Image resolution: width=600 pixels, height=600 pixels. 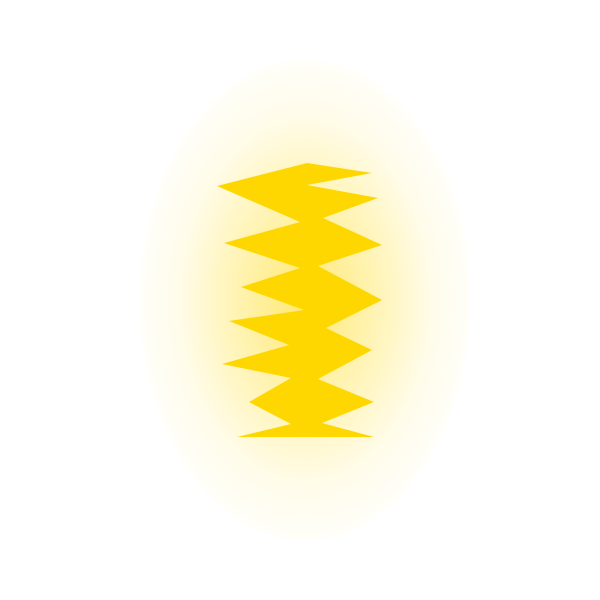 I want to click on zigzag-shape, so click(x=299, y=300).